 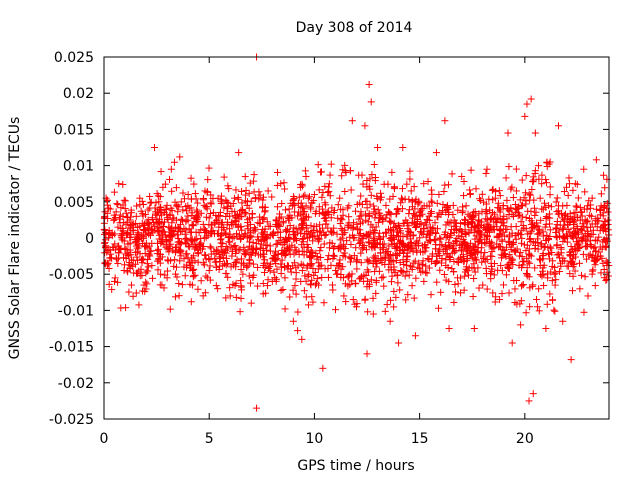 What do you see at coordinates (71, 420) in the screenshot?
I see `y-tick-label: -0.025` at bounding box center [71, 420].